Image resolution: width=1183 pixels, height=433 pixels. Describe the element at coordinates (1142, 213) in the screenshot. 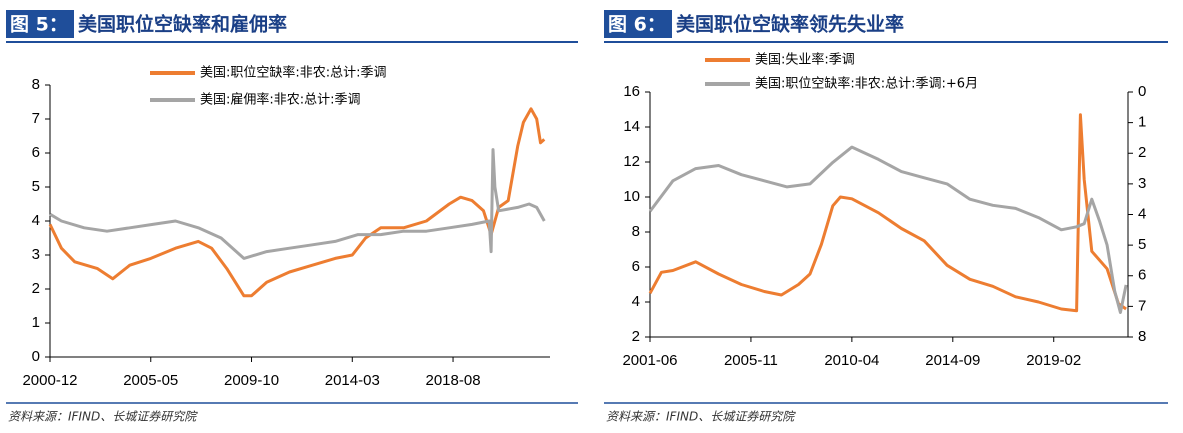

I see `y2-tick-label: 4` at that location.